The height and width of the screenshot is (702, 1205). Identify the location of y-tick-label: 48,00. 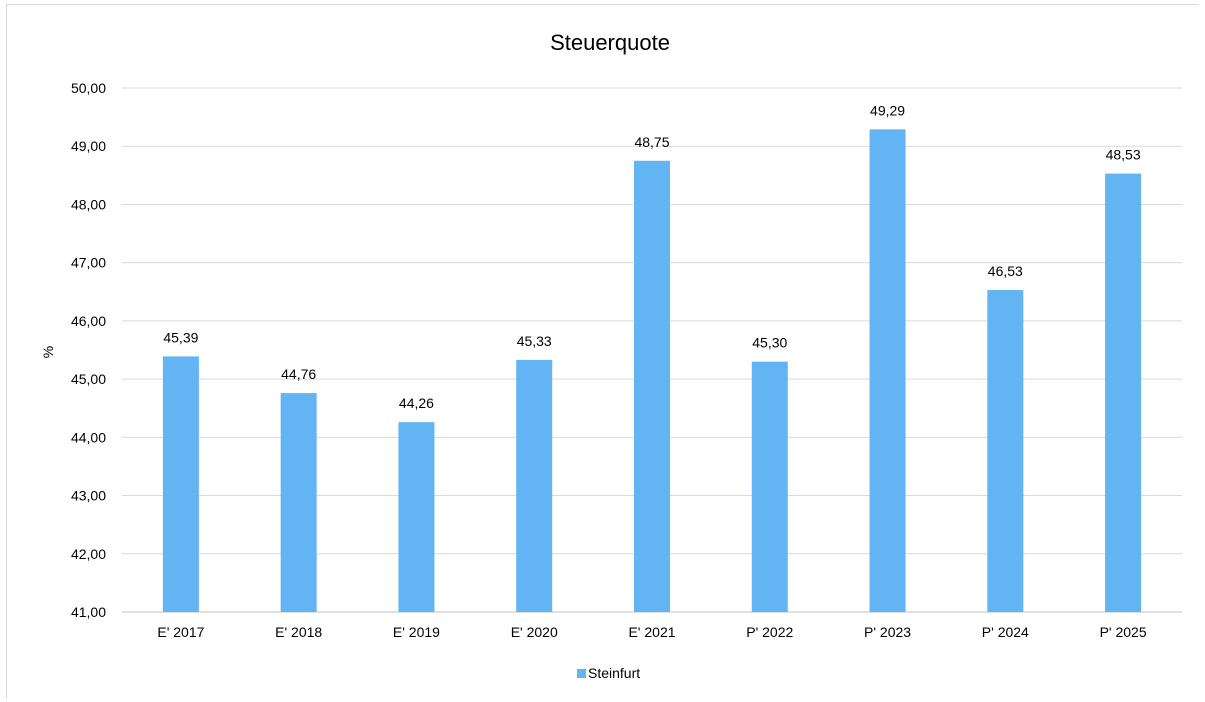
(88, 204).